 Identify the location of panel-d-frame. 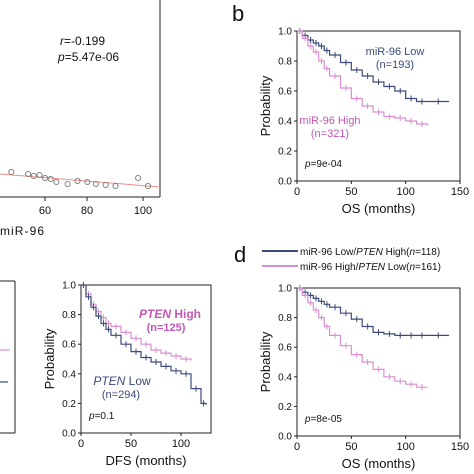
(378, 362).